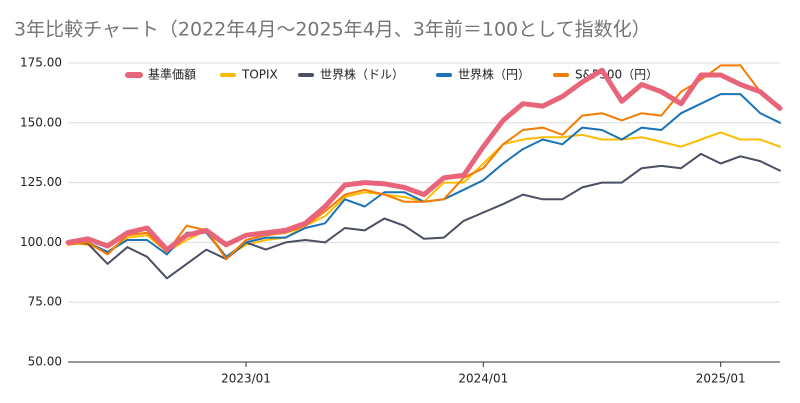 This screenshot has height=403, width=800. What do you see at coordinates (172, 74) in the screenshot?
I see `legend-label: 基準価額` at bounding box center [172, 74].